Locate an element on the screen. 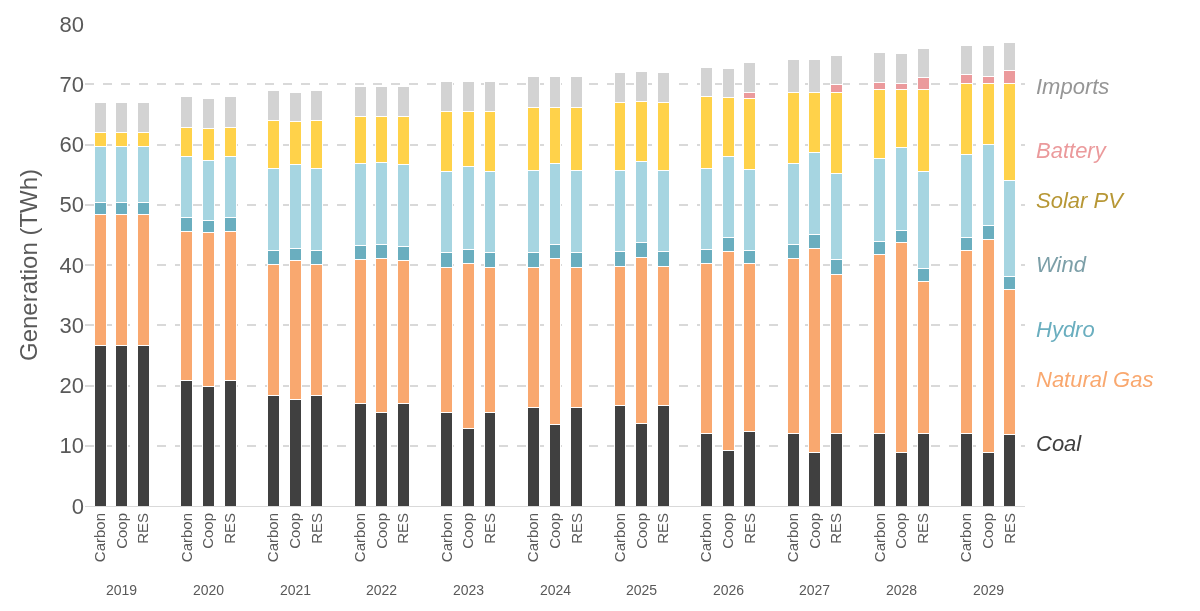 The width and height of the screenshot is (1200, 611). series-label: Natural Gas is located at coordinates (1095, 379).